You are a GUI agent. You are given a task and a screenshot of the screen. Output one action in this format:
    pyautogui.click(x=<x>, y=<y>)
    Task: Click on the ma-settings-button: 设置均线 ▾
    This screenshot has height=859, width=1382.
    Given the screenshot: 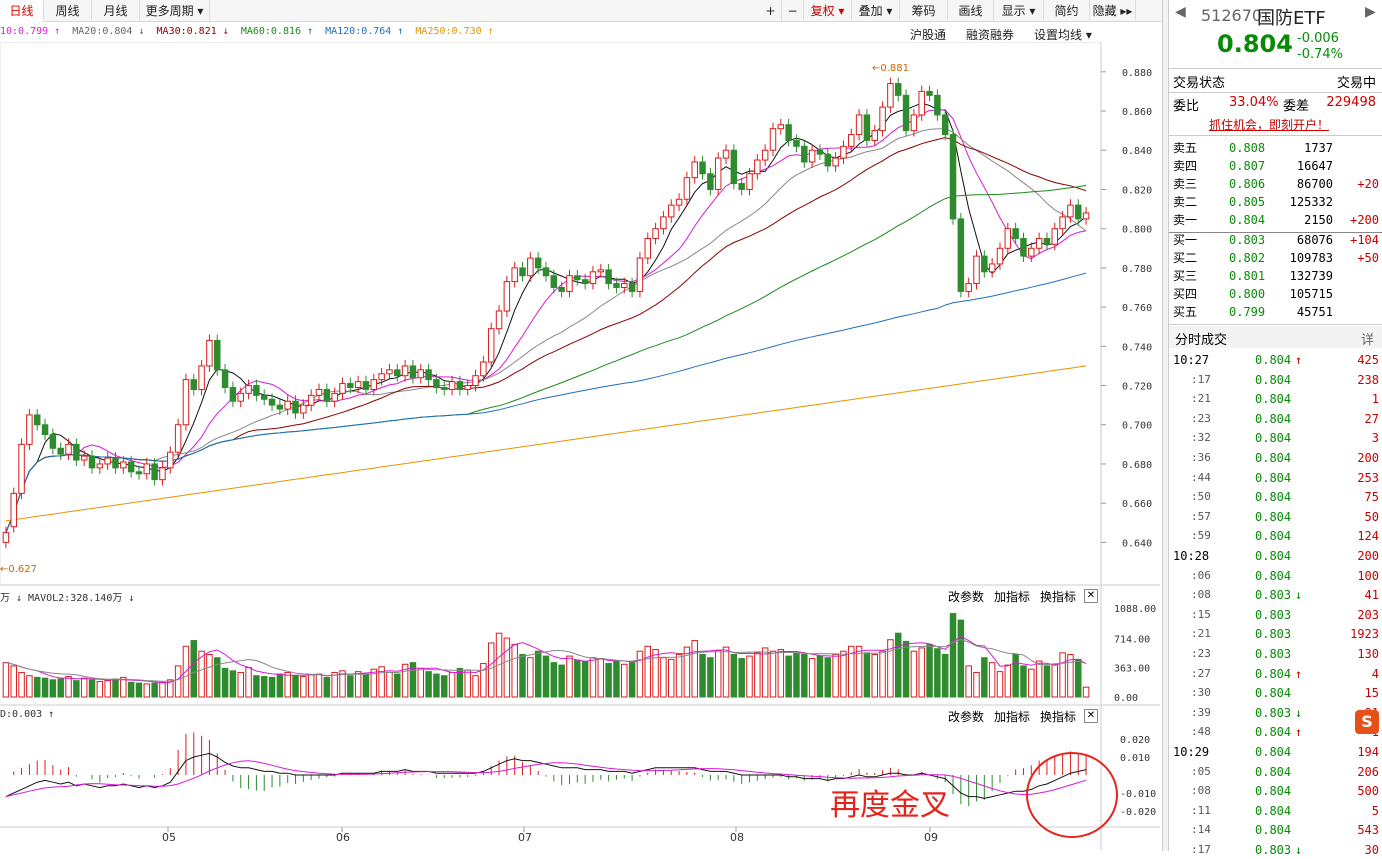 What is the action you would take?
    pyautogui.click(x=1063, y=35)
    